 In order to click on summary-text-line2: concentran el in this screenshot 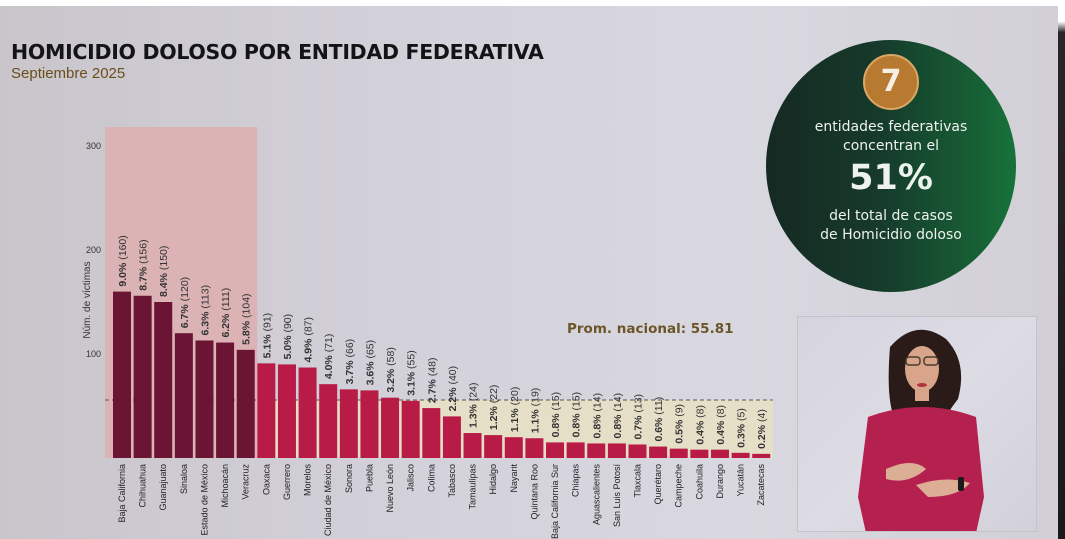, I will do `click(891, 146)`.